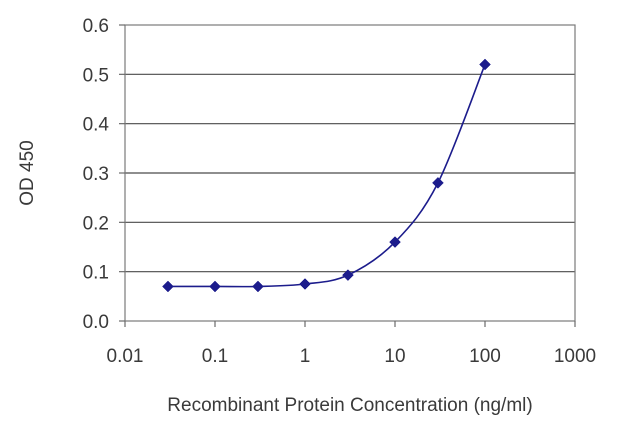  I want to click on y-tick-label: 0.0, so click(96, 322).